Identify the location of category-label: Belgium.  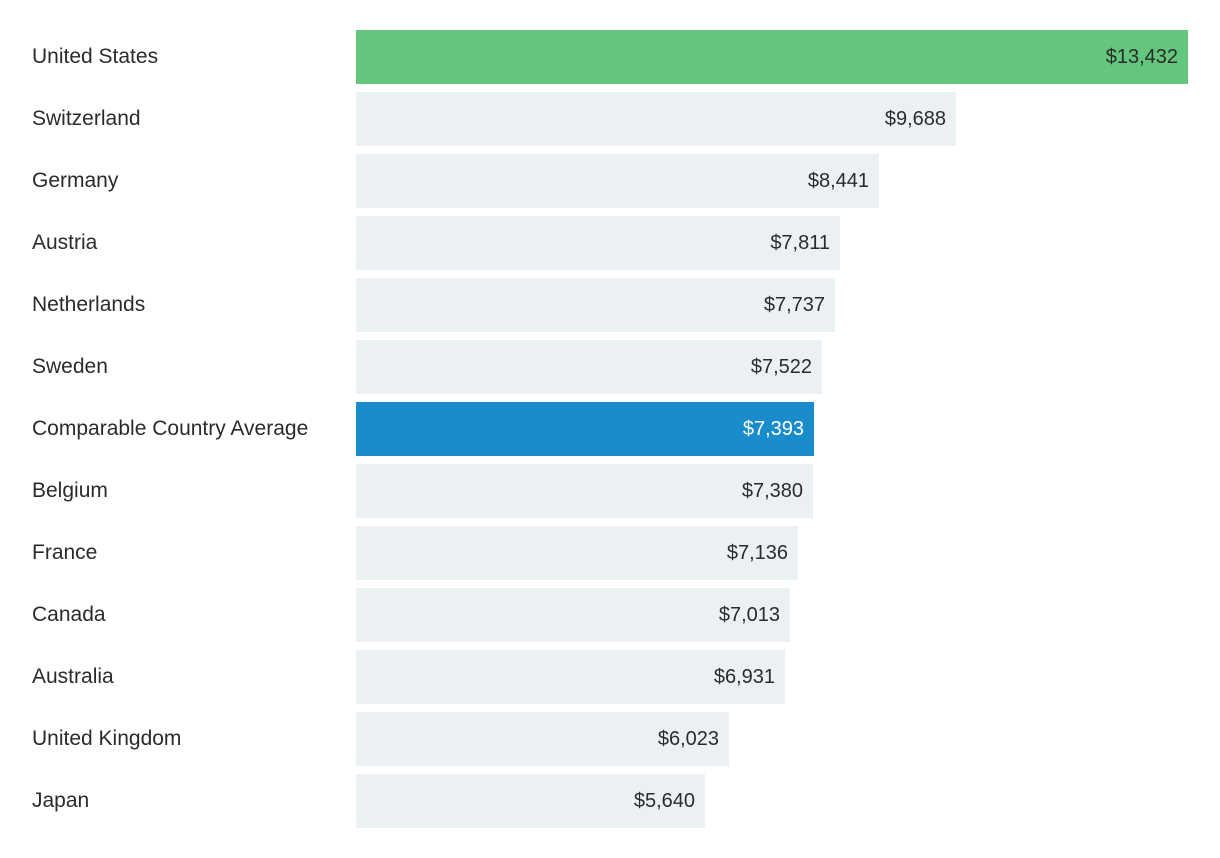
(70, 490).